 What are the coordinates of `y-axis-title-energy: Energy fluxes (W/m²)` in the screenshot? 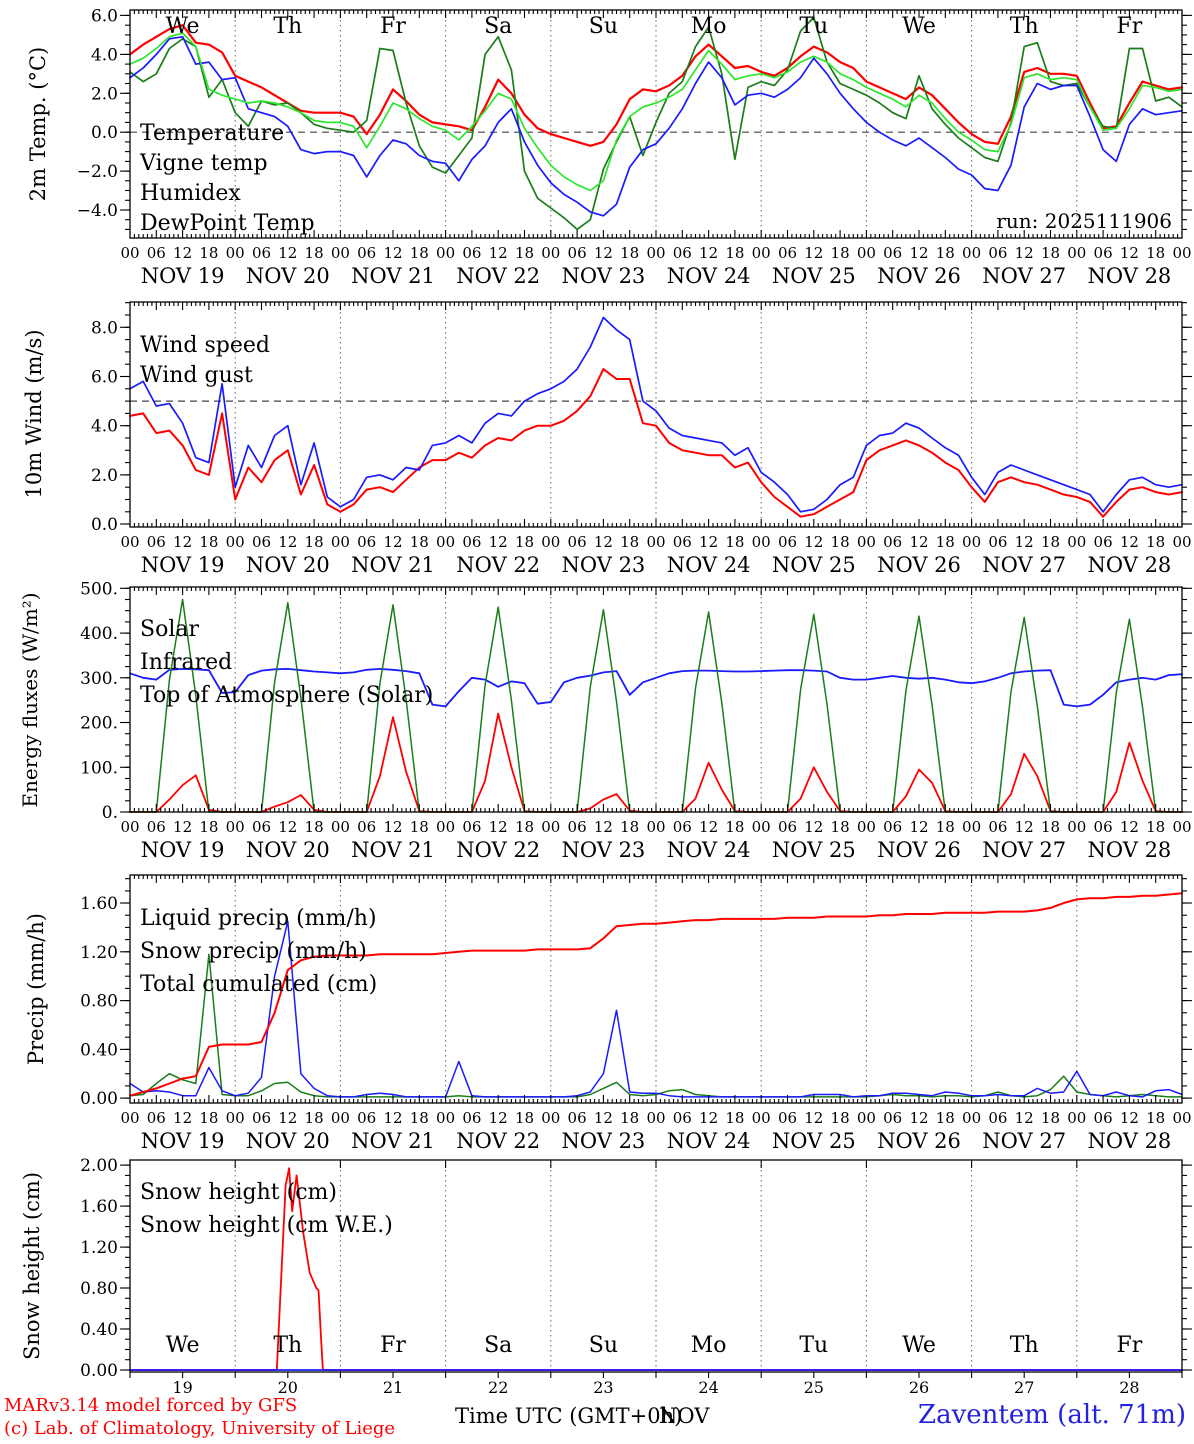 It's located at (30, 700).